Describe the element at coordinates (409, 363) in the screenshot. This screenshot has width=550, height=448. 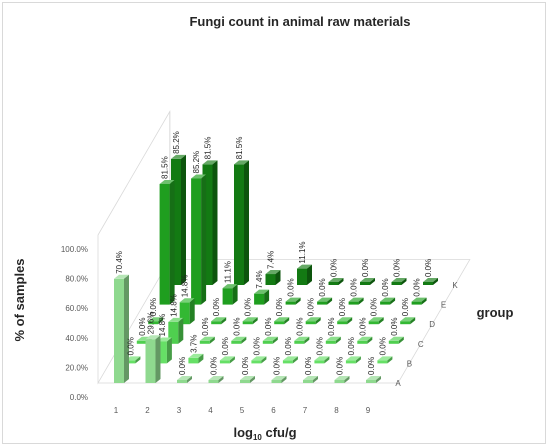
I see `depth-tick-label: B` at that location.